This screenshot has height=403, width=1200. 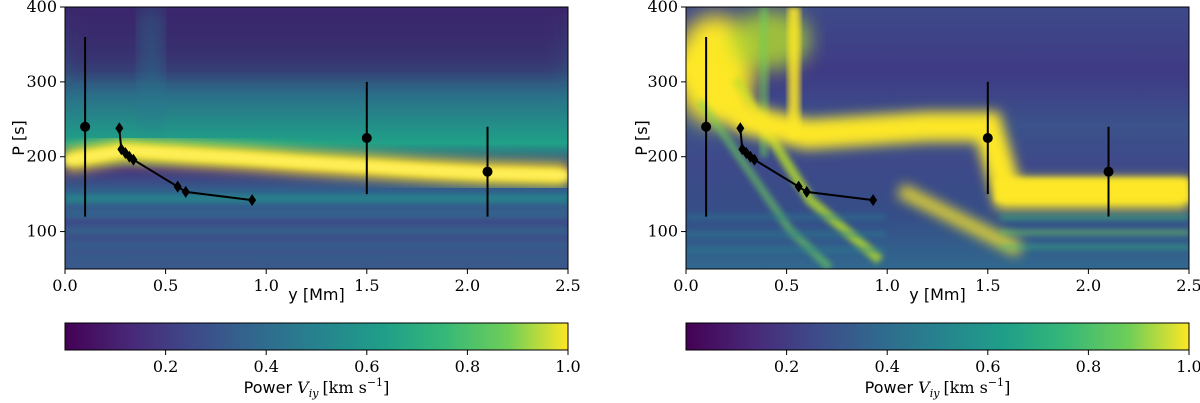 I want to click on left-x-tick-label: 0.0, so click(x=64, y=285).